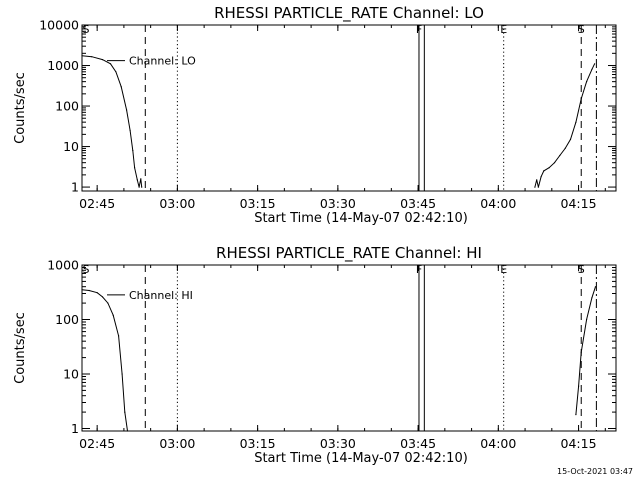 Image resolution: width=640 pixels, height=480 pixels. Describe the element at coordinates (59, 25) in the screenshot. I see `y-tick-label: 10000` at that location.